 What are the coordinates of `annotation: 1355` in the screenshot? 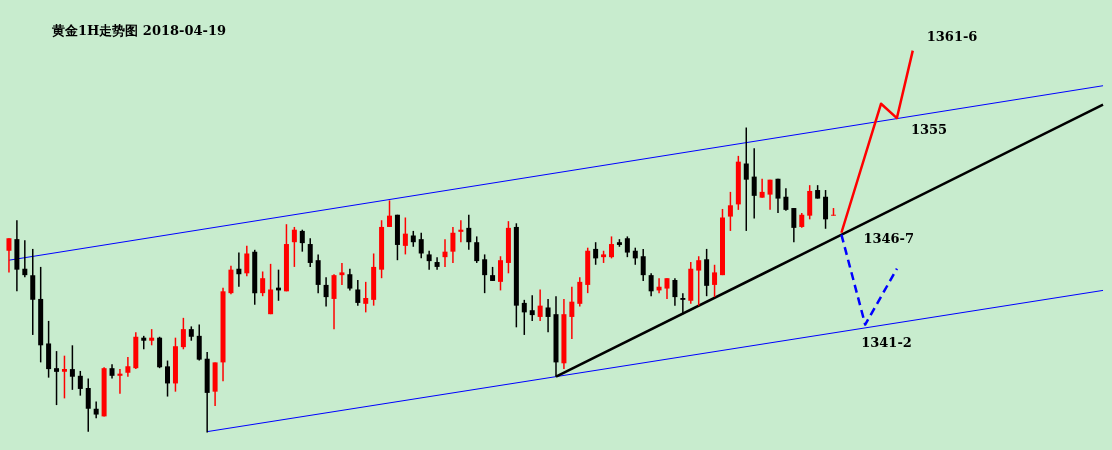 It's located at (929, 130).